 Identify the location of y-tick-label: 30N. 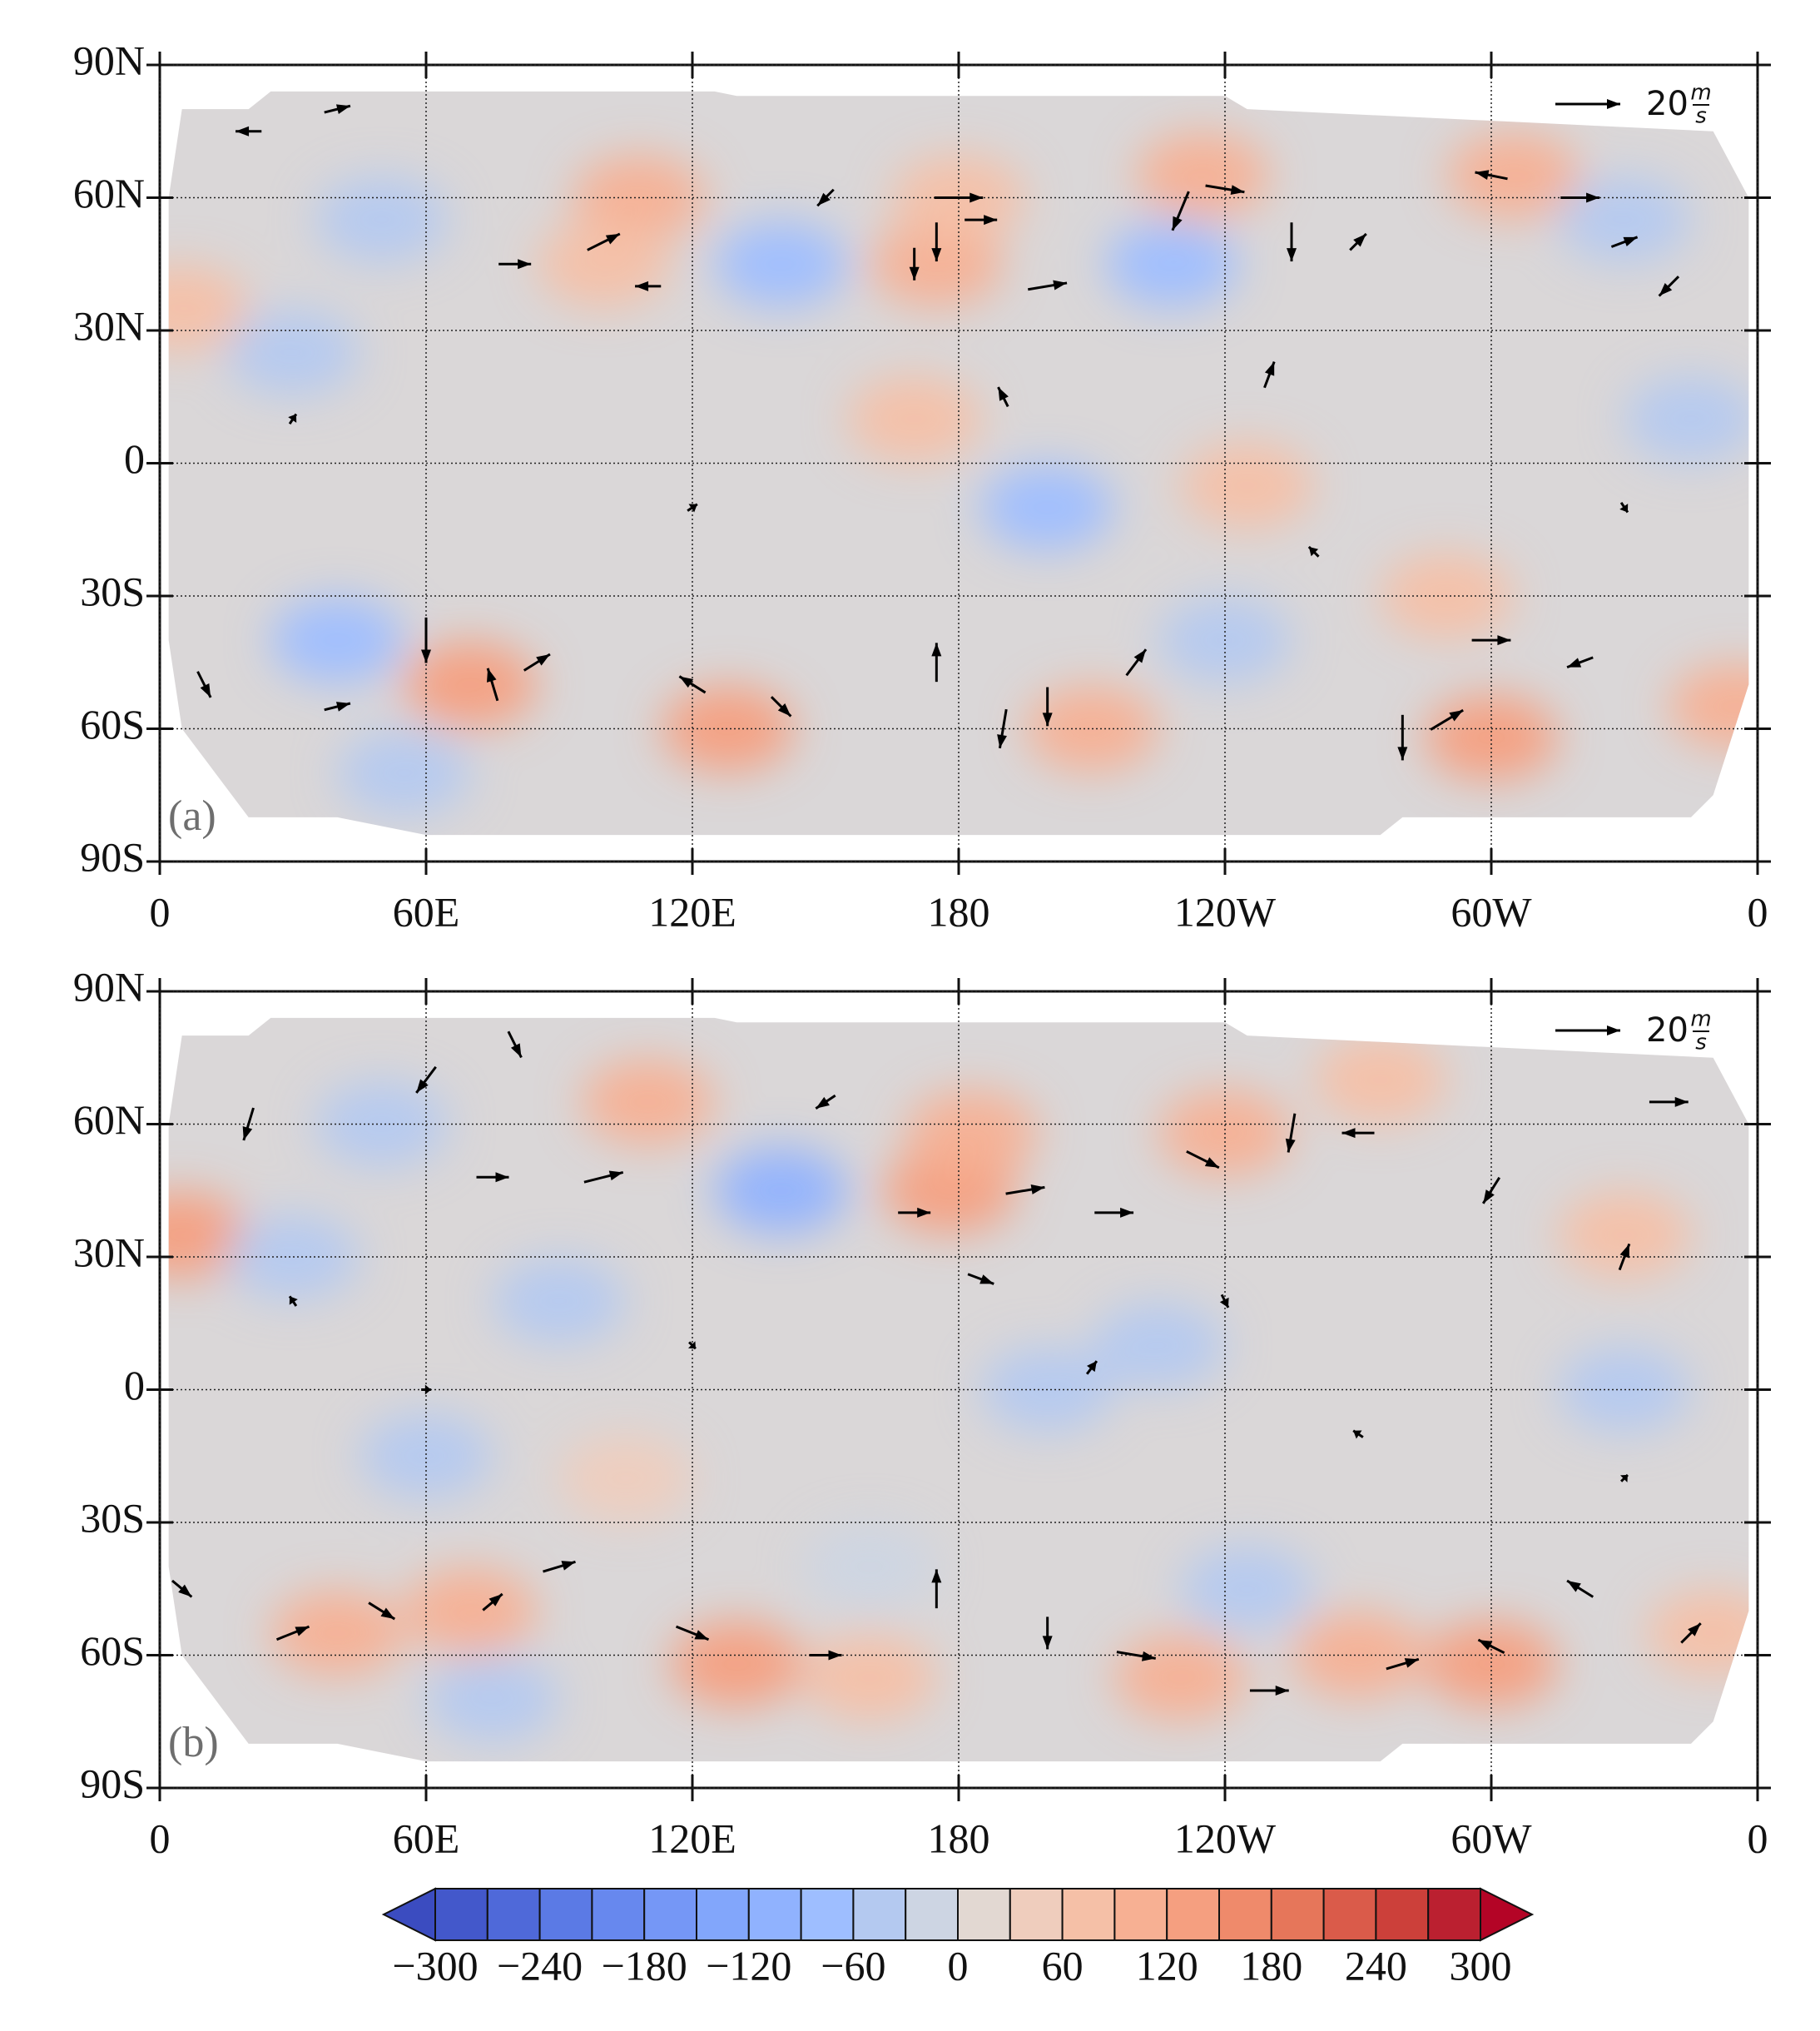
(109, 1252).